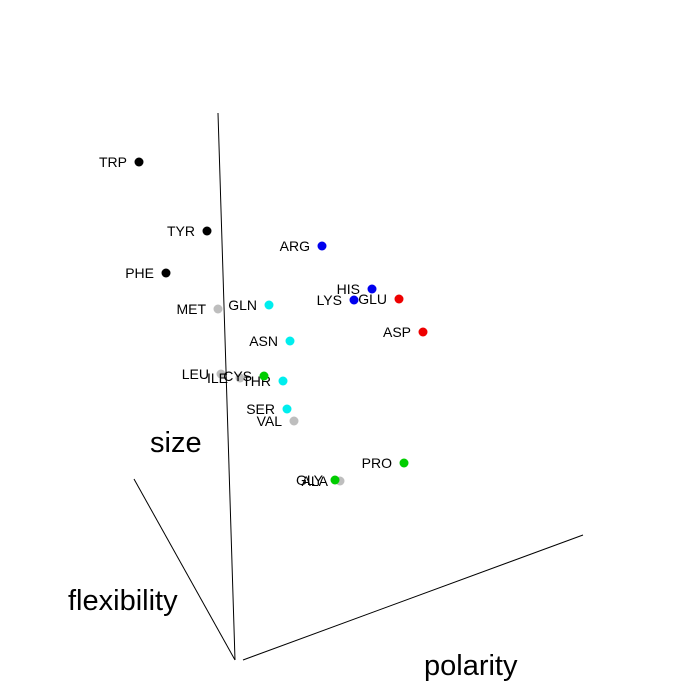  What do you see at coordinates (329, 300) in the screenshot?
I see `point-label: LYS` at bounding box center [329, 300].